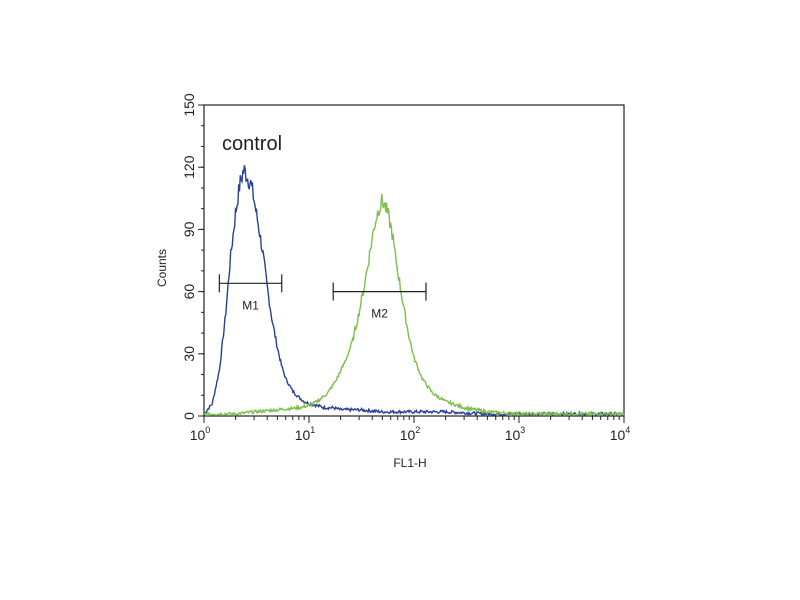 The height and width of the screenshot is (600, 800). Describe the element at coordinates (189, 416) in the screenshot. I see `y-tick-label: 0` at that location.